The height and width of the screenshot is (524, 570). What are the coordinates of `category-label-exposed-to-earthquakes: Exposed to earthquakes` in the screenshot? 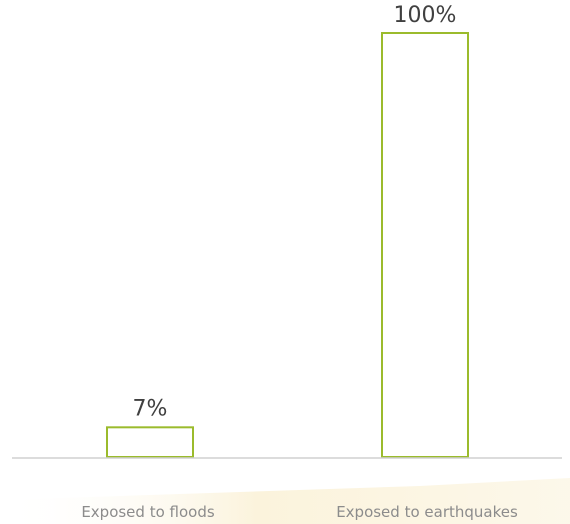 It's located at (427, 512).